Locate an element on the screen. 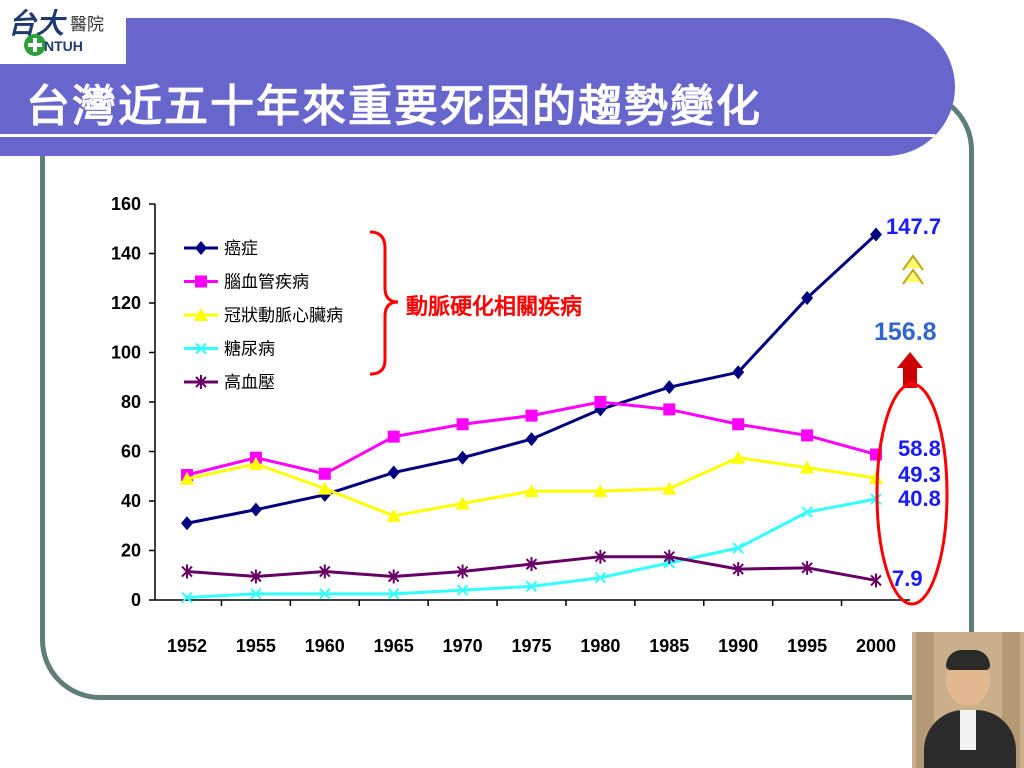 The width and height of the screenshot is (1024, 768). x-tick-label: 2000 is located at coordinates (876, 646).